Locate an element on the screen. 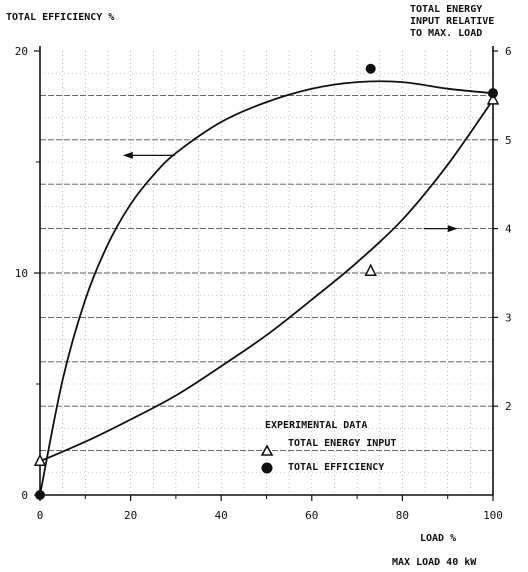 This screenshot has width=528, height=572. arrows is located at coordinates (290, 192).